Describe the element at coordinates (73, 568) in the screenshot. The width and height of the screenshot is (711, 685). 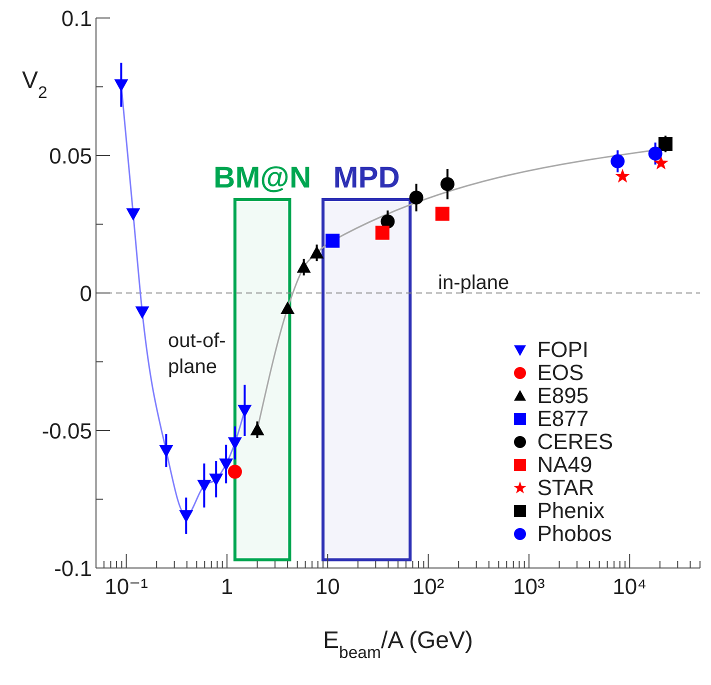
I see `y-tick-label: -0.1` at that location.